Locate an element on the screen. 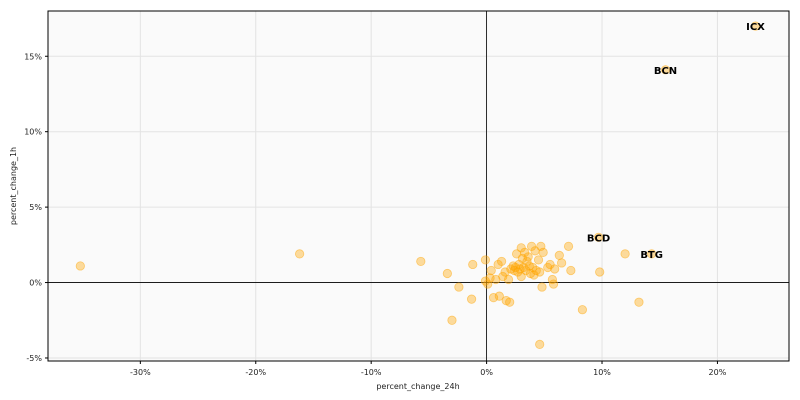 The image size is (800, 400). y-tick-label: 0% is located at coordinates (35, 283).